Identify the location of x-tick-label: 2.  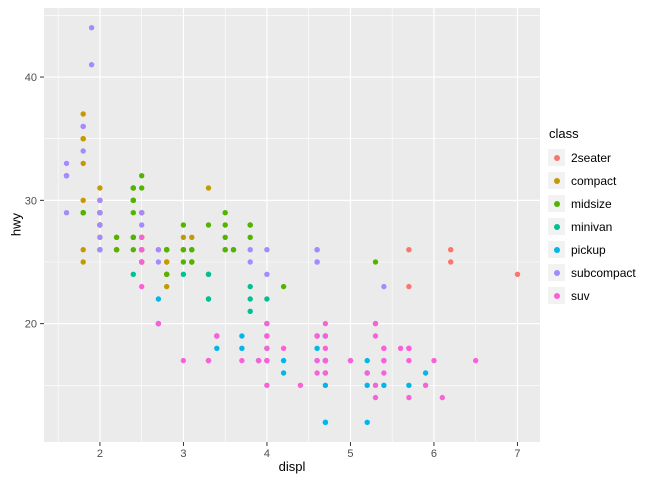
(100, 454).